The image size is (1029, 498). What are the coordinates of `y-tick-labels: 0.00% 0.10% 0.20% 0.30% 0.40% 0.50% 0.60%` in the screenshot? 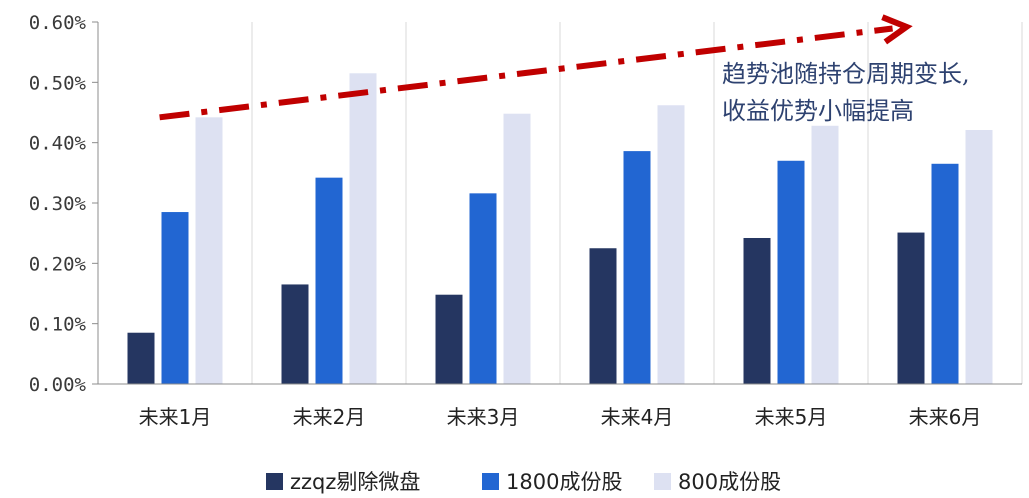 It's located at (58, 204).